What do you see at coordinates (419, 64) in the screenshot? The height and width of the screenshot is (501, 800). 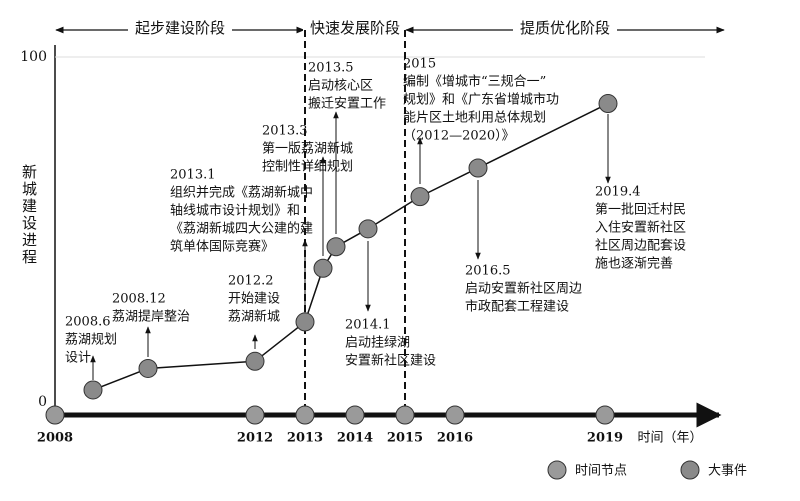 I see `annotation-text: 2015` at bounding box center [419, 64].